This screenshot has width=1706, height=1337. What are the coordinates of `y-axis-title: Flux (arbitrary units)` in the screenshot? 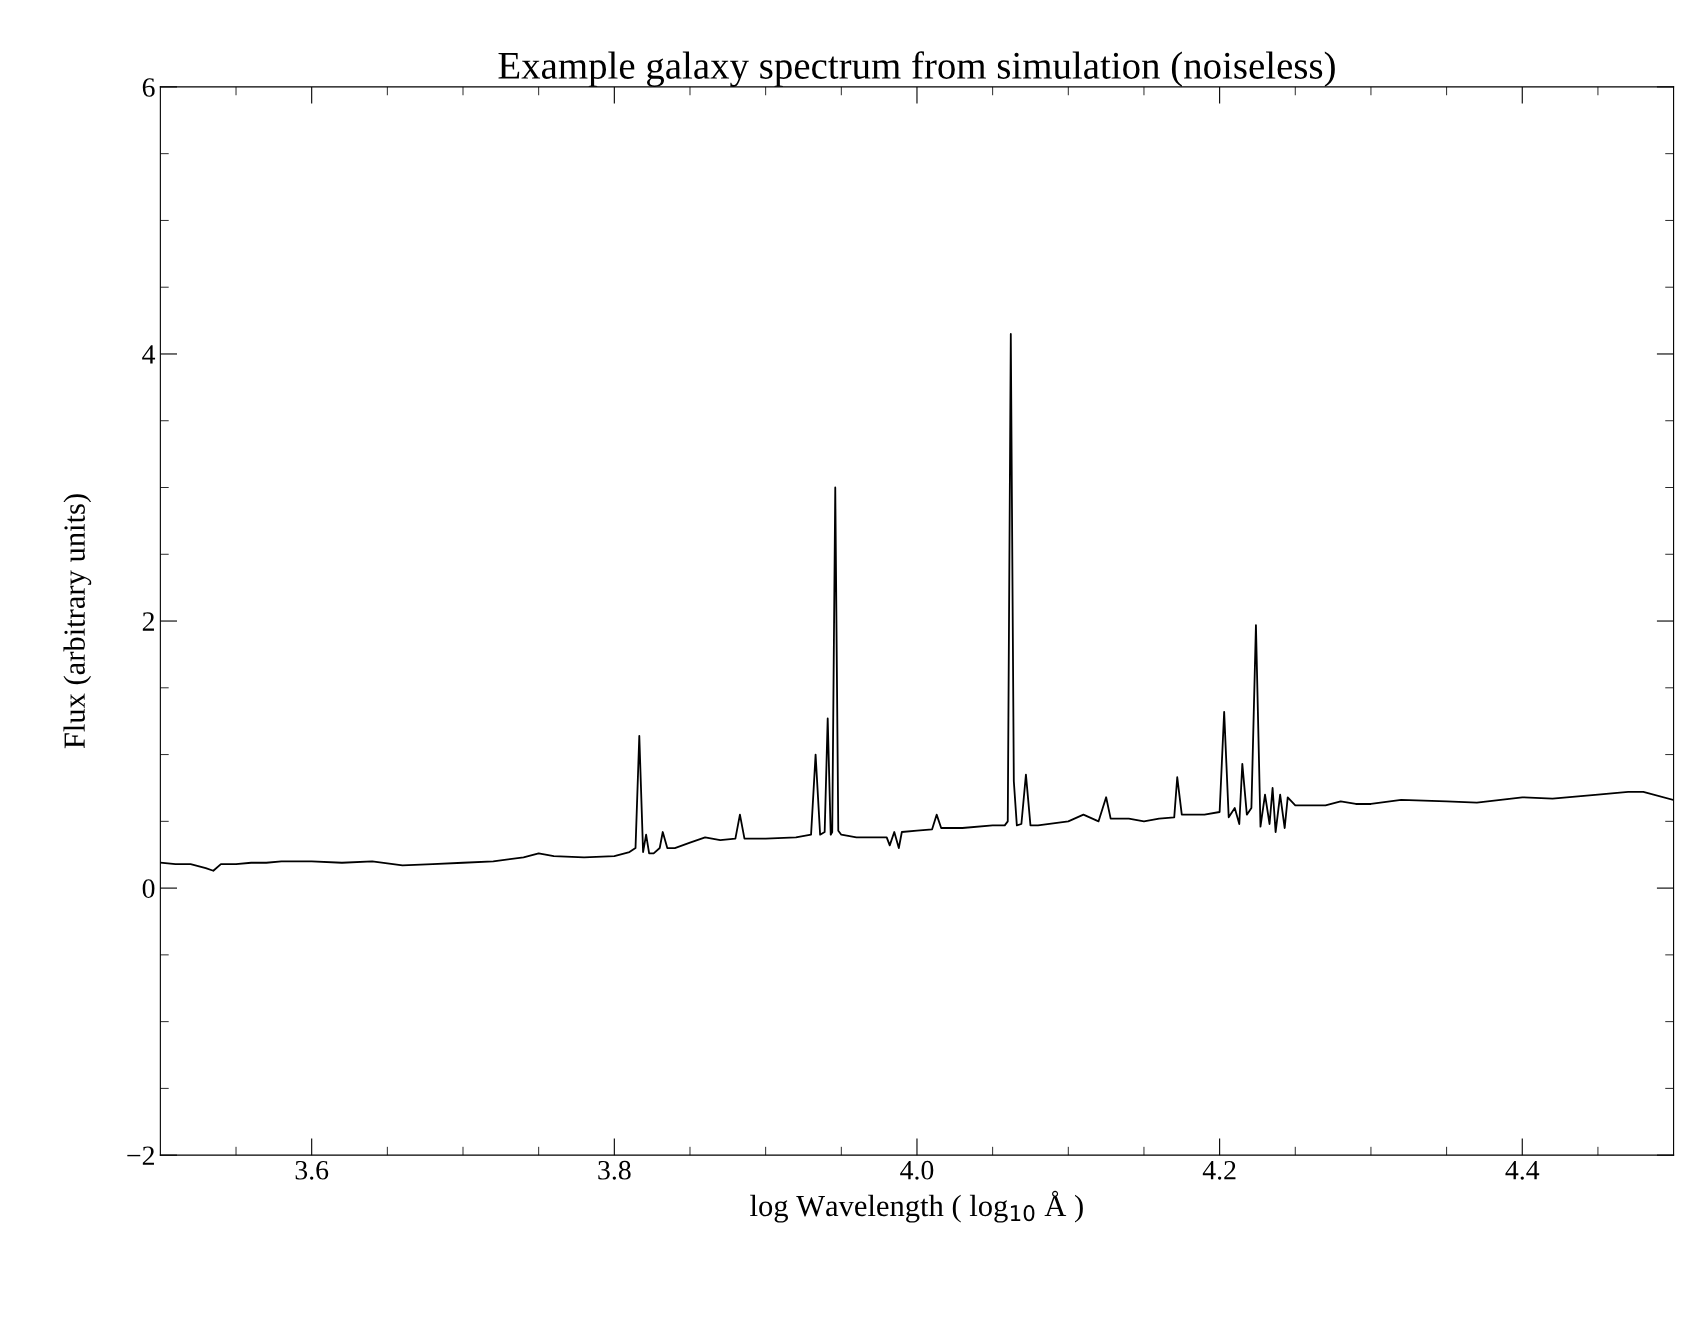 It's located at (77, 621).